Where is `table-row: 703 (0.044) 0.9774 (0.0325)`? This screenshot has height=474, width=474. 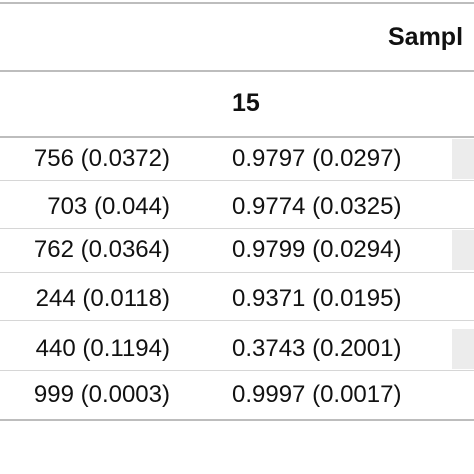 table-row: 703 (0.044) 0.9774 (0.0325) is located at coordinates (237, 207).